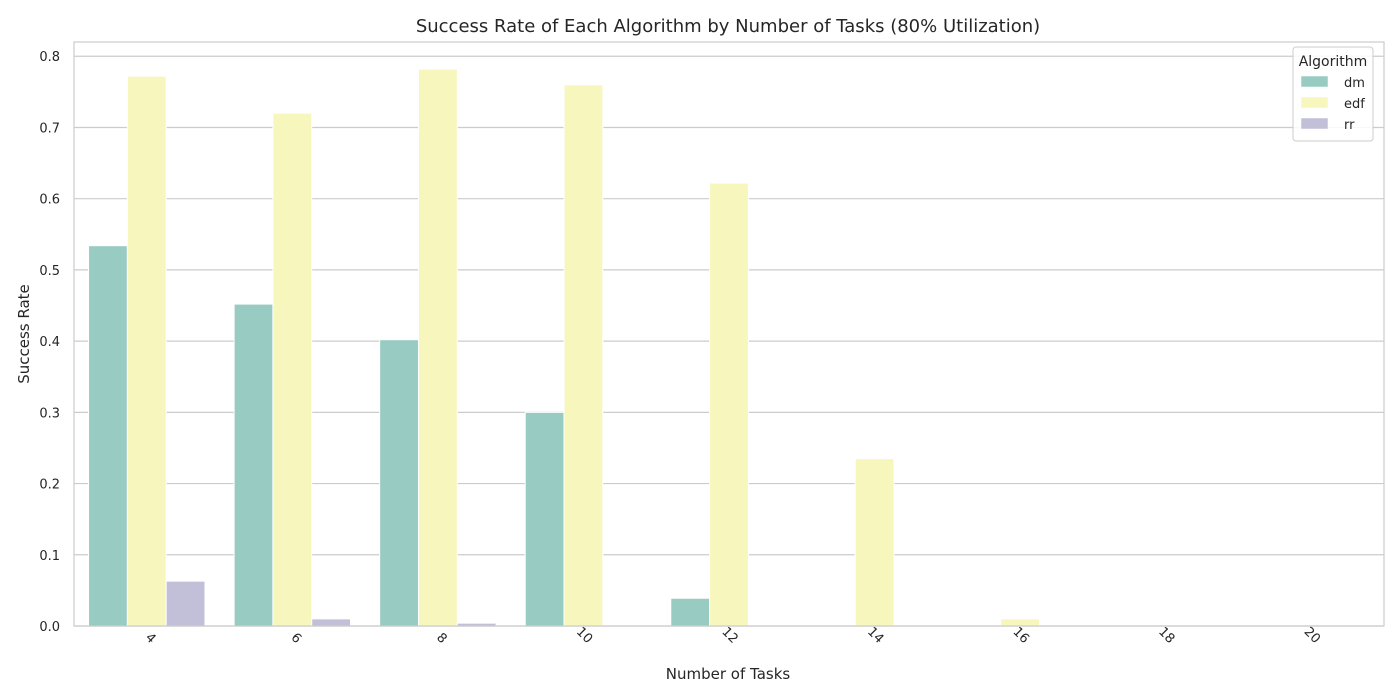  Describe the element at coordinates (49, 271) in the screenshot. I see `y-tick-label: 0.5` at that location.